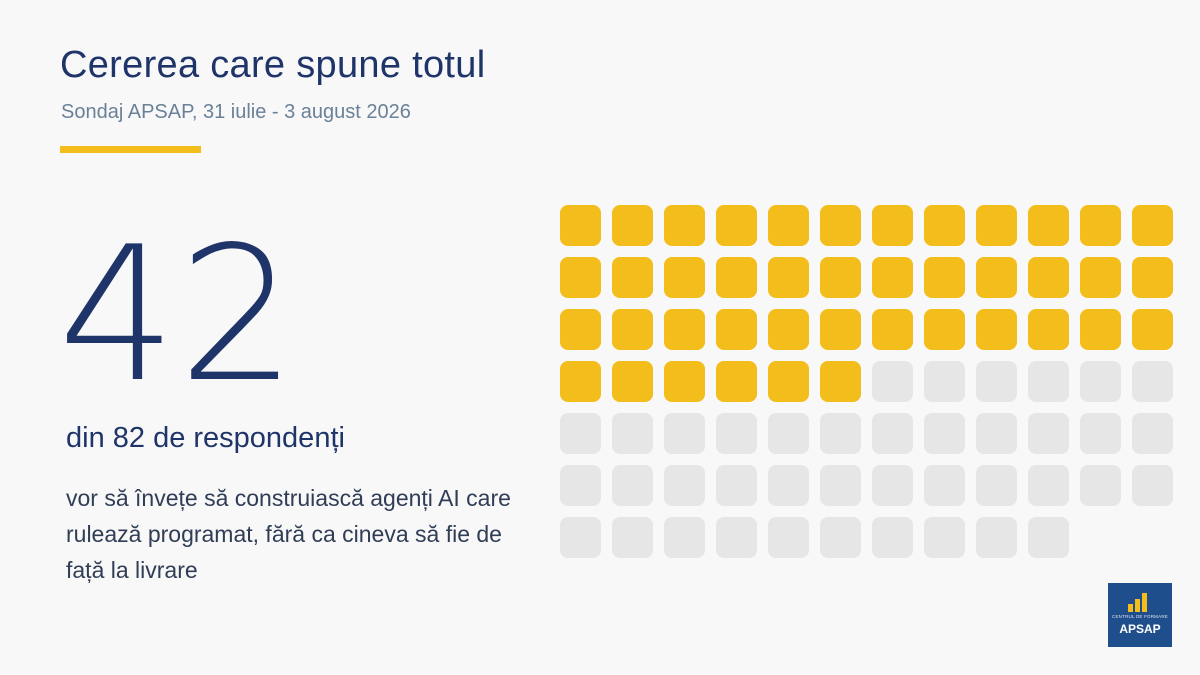 The height and width of the screenshot is (675, 1200). I want to click on accent-divider, so click(130, 149).